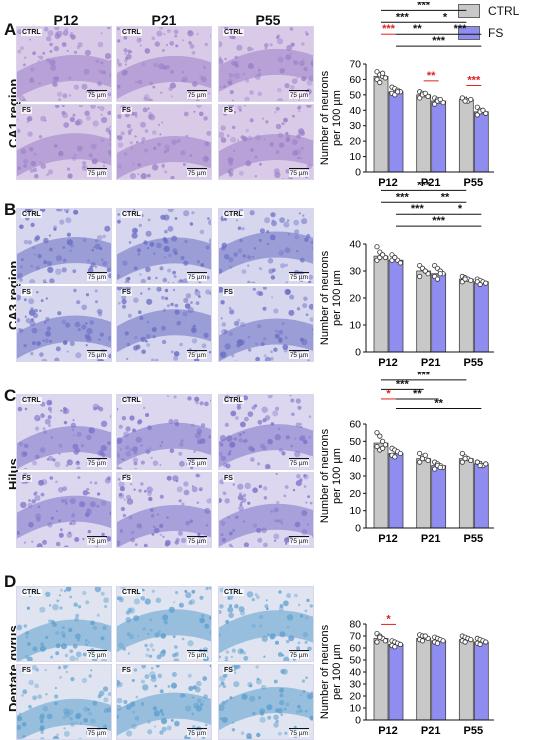 Image resolution: width=550 pixels, height=740 pixels. I want to click on y-tick-label: 50, so click(355, 95).